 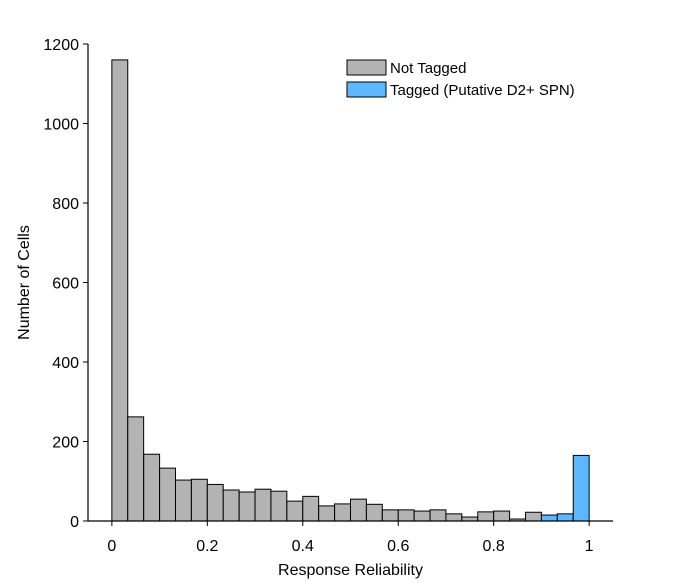 What do you see at coordinates (61, 45) in the screenshot?
I see `y-tick-label: 1200` at bounding box center [61, 45].